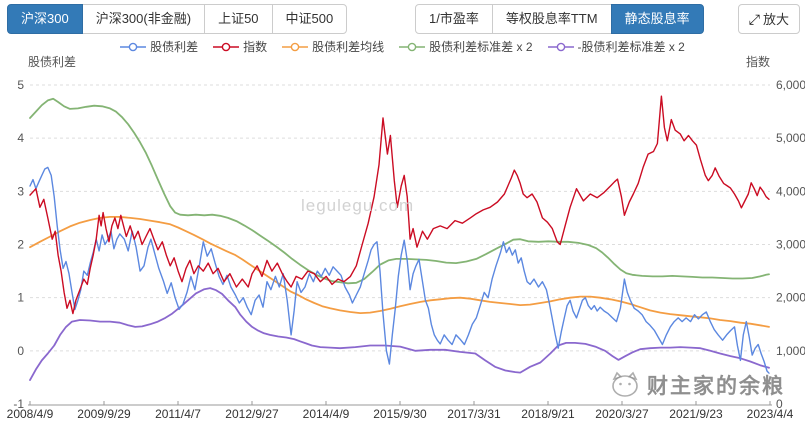 This screenshot has width=805, height=424. What do you see at coordinates (770, 414) in the screenshot?
I see `x-tick-label-10: 2023/4/4` at bounding box center [770, 414].